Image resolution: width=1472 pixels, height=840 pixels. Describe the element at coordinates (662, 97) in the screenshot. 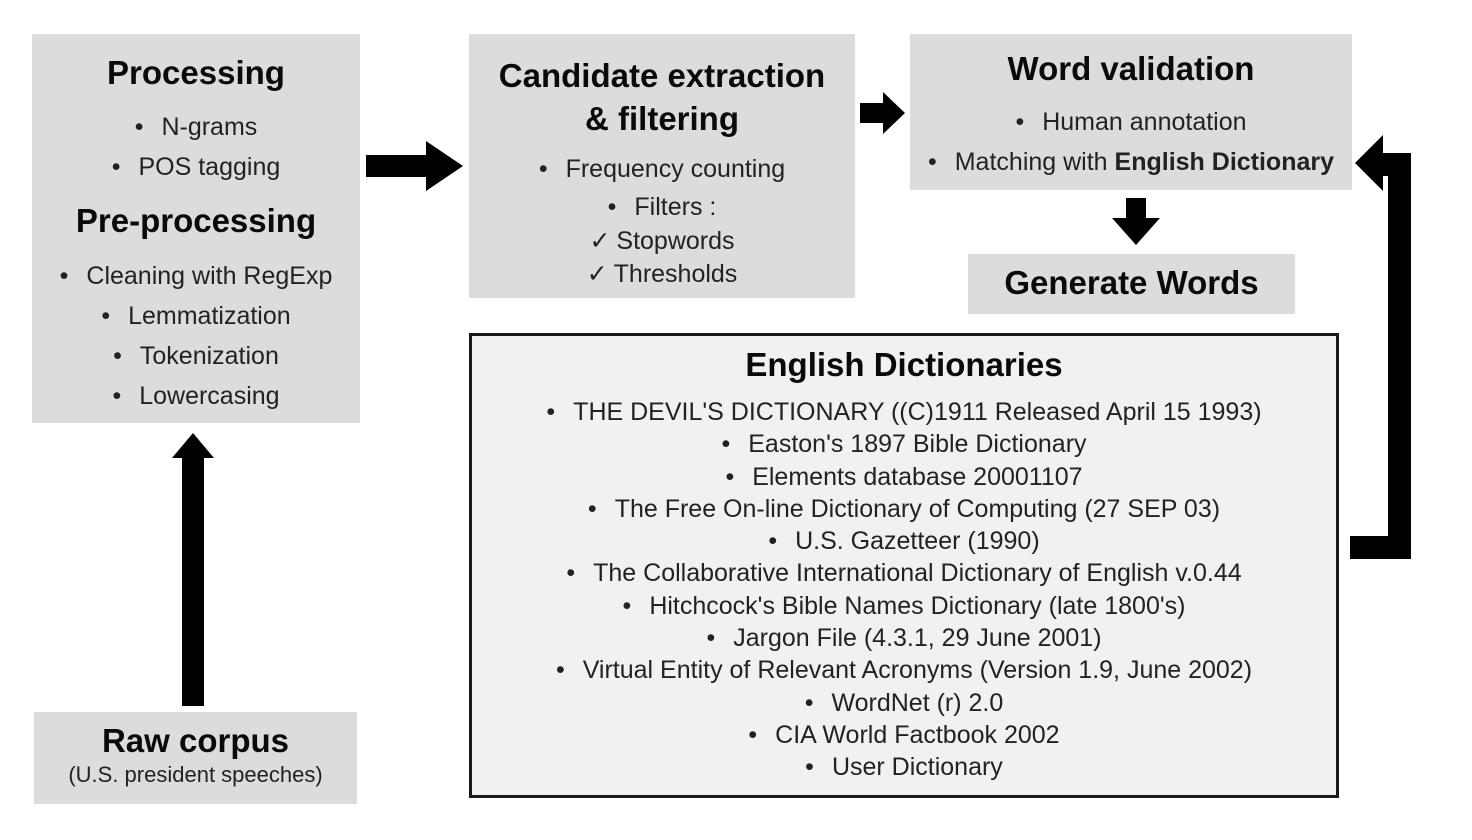

I see `candidate-title: Candidate extraction & filtering` at that location.